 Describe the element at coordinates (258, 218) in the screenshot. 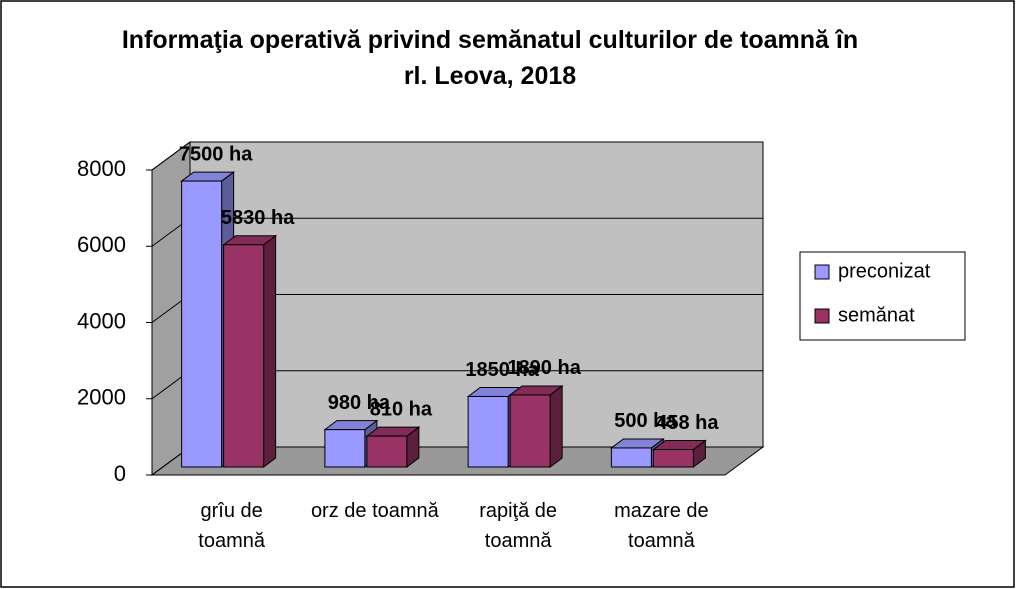

I see `value-label: 5830 ha` at that location.